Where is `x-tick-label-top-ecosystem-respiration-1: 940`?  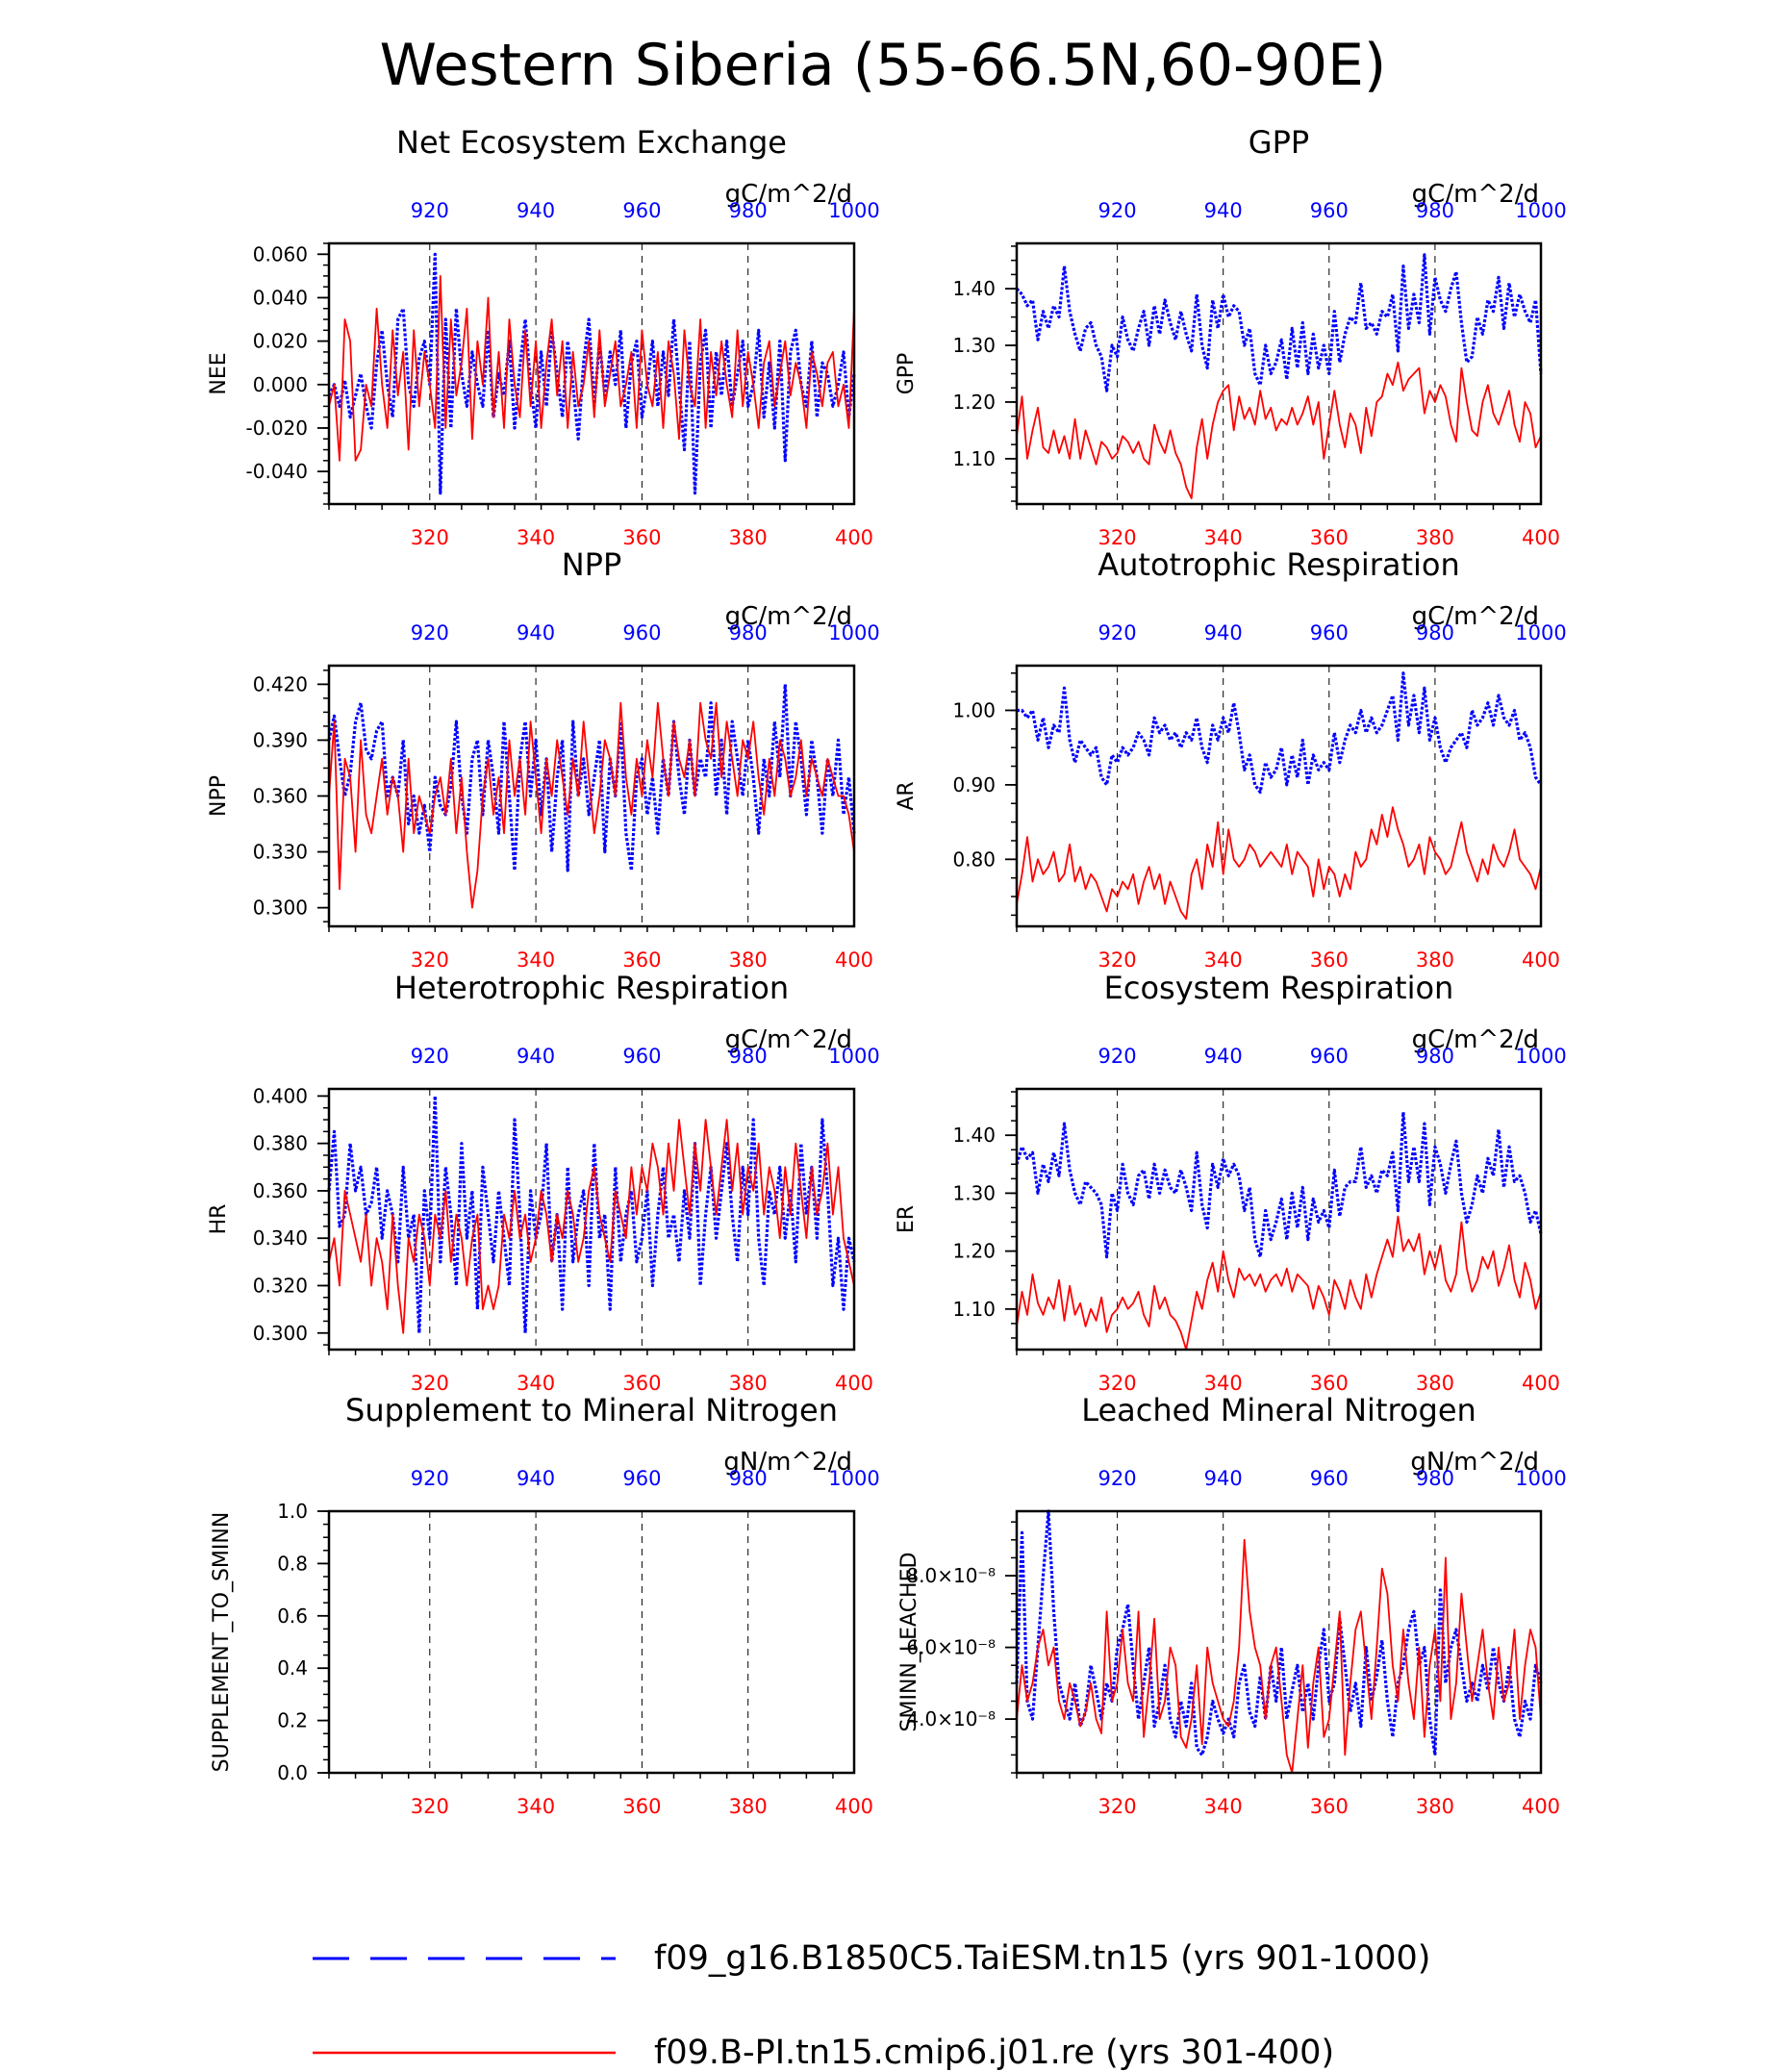
x-tick-label-top-ecosystem-respiration-1: 940 is located at coordinates (1223, 1056).